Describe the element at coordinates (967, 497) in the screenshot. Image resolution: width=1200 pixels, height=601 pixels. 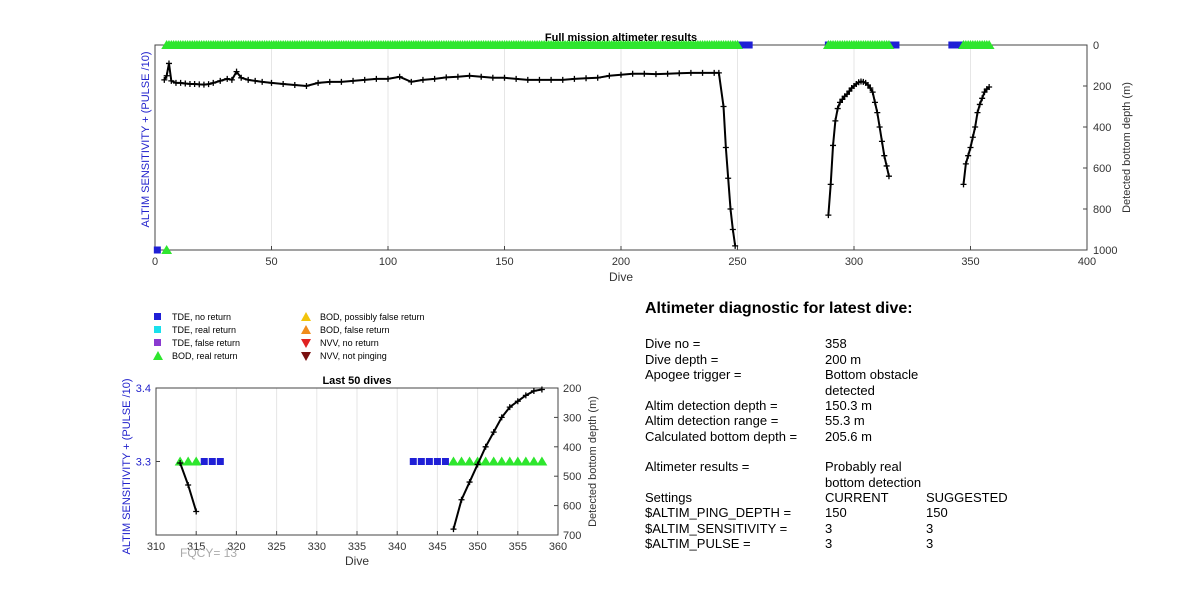
I see `diagnostic-value: SUGGESTED` at that location.